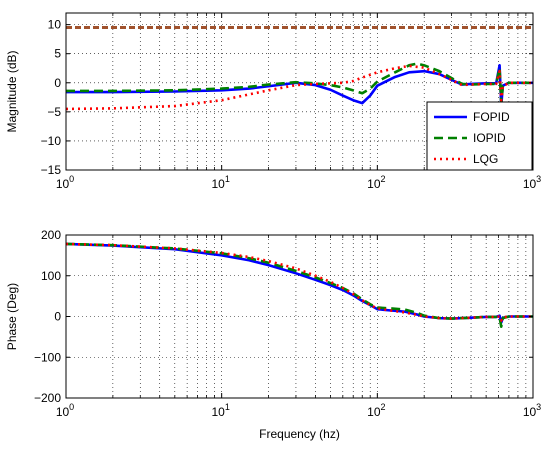 The height and width of the screenshot is (449, 550). I want to click on y-tick-label: −10, so click(51, 141).